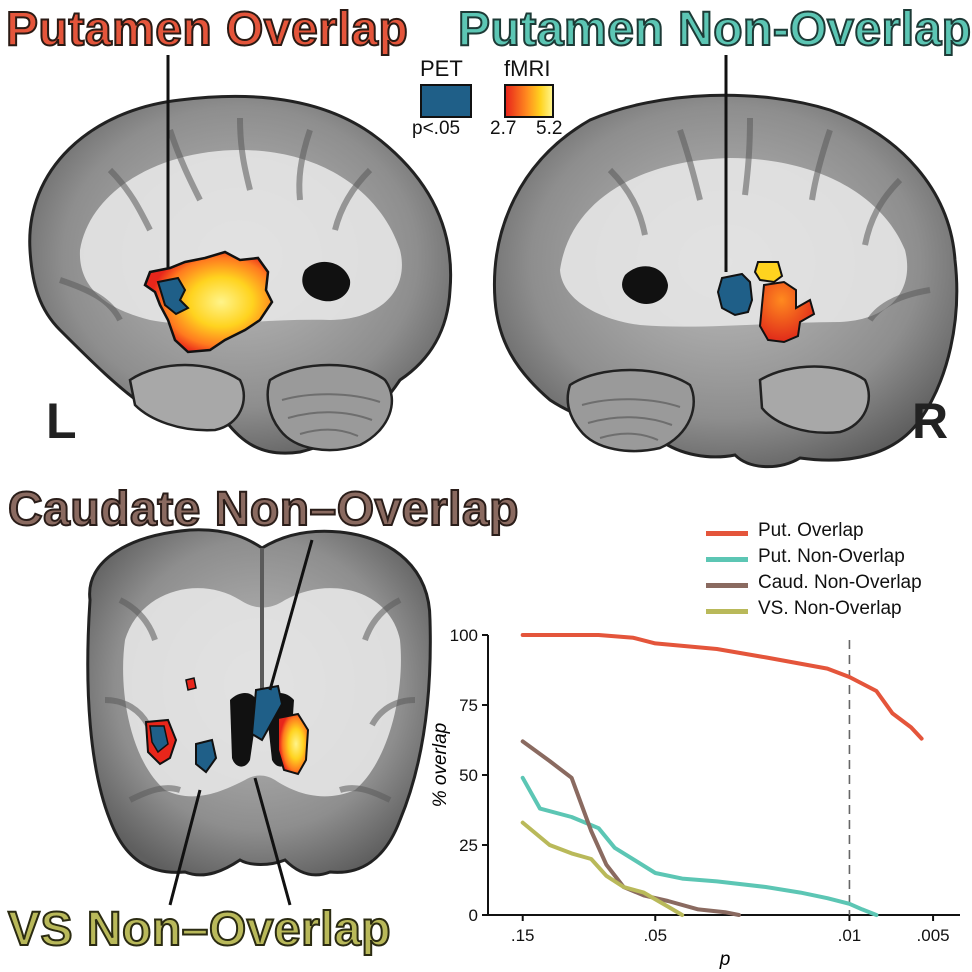 The image size is (972, 972). I want to click on coronal-slice, so click(259, 717).